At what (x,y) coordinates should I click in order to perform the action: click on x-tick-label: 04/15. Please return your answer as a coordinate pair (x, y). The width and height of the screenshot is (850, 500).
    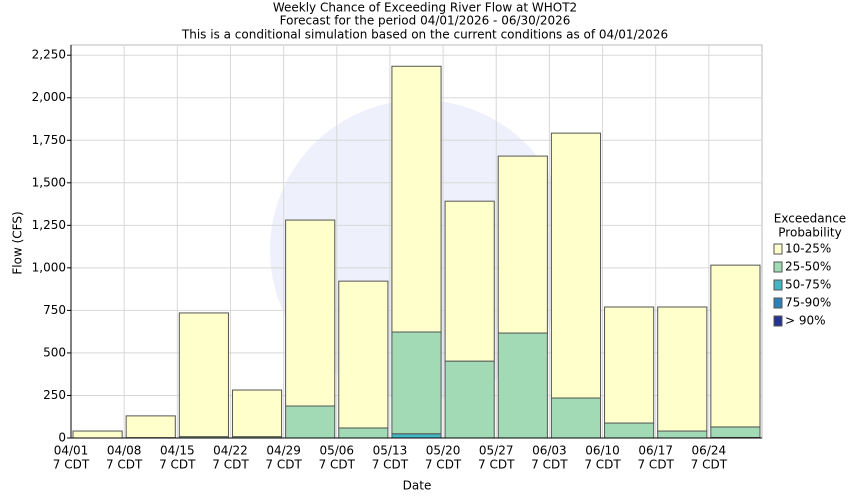
    Looking at the image, I should click on (177, 451).